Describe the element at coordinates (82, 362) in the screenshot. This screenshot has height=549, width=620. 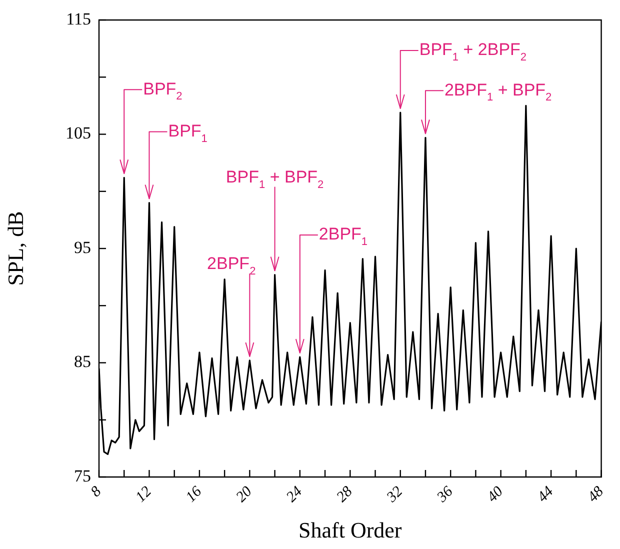
I see `y-tick-label: 85` at that location.